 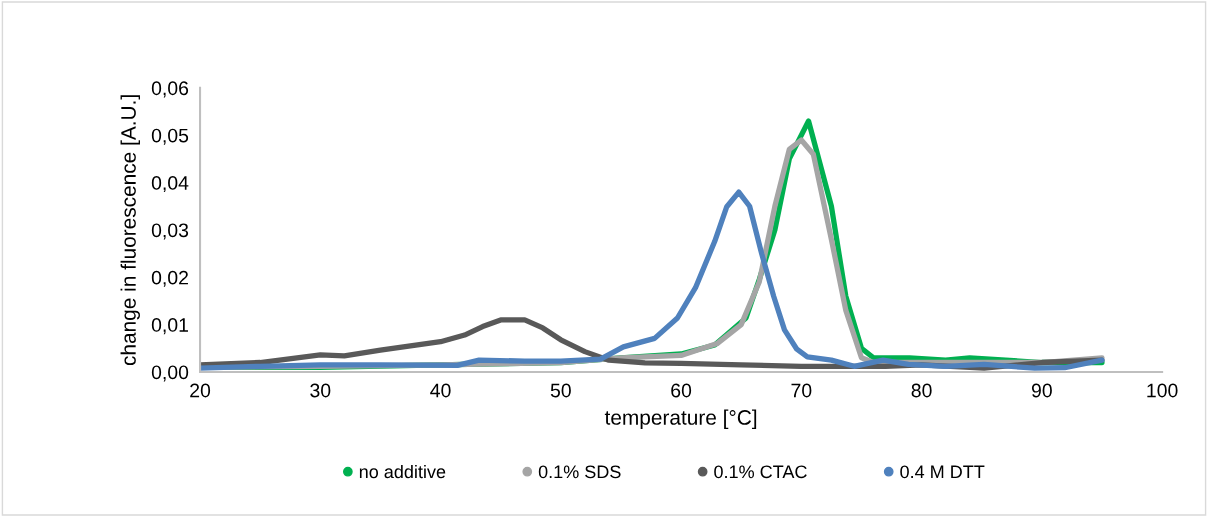 What do you see at coordinates (320, 390) in the screenshot?
I see `x-tick-label: 30` at bounding box center [320, 390].